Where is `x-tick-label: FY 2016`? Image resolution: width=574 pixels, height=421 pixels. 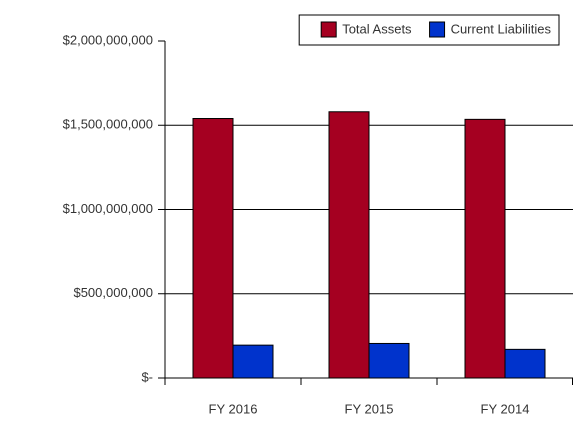
x-tick-label: FY 2016 is located at coordinates (233, 408).